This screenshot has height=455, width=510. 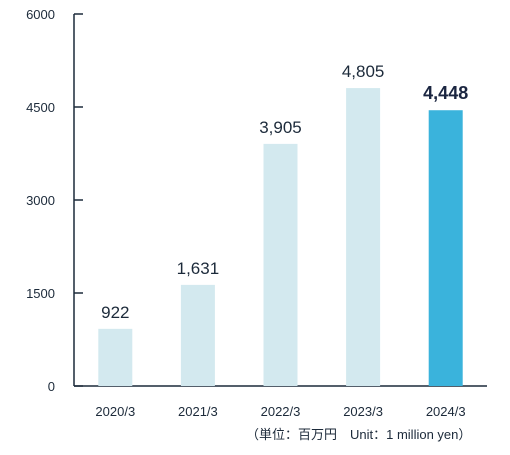 I want to click on y-tick-label: 3000, so click(x=40, y=200).